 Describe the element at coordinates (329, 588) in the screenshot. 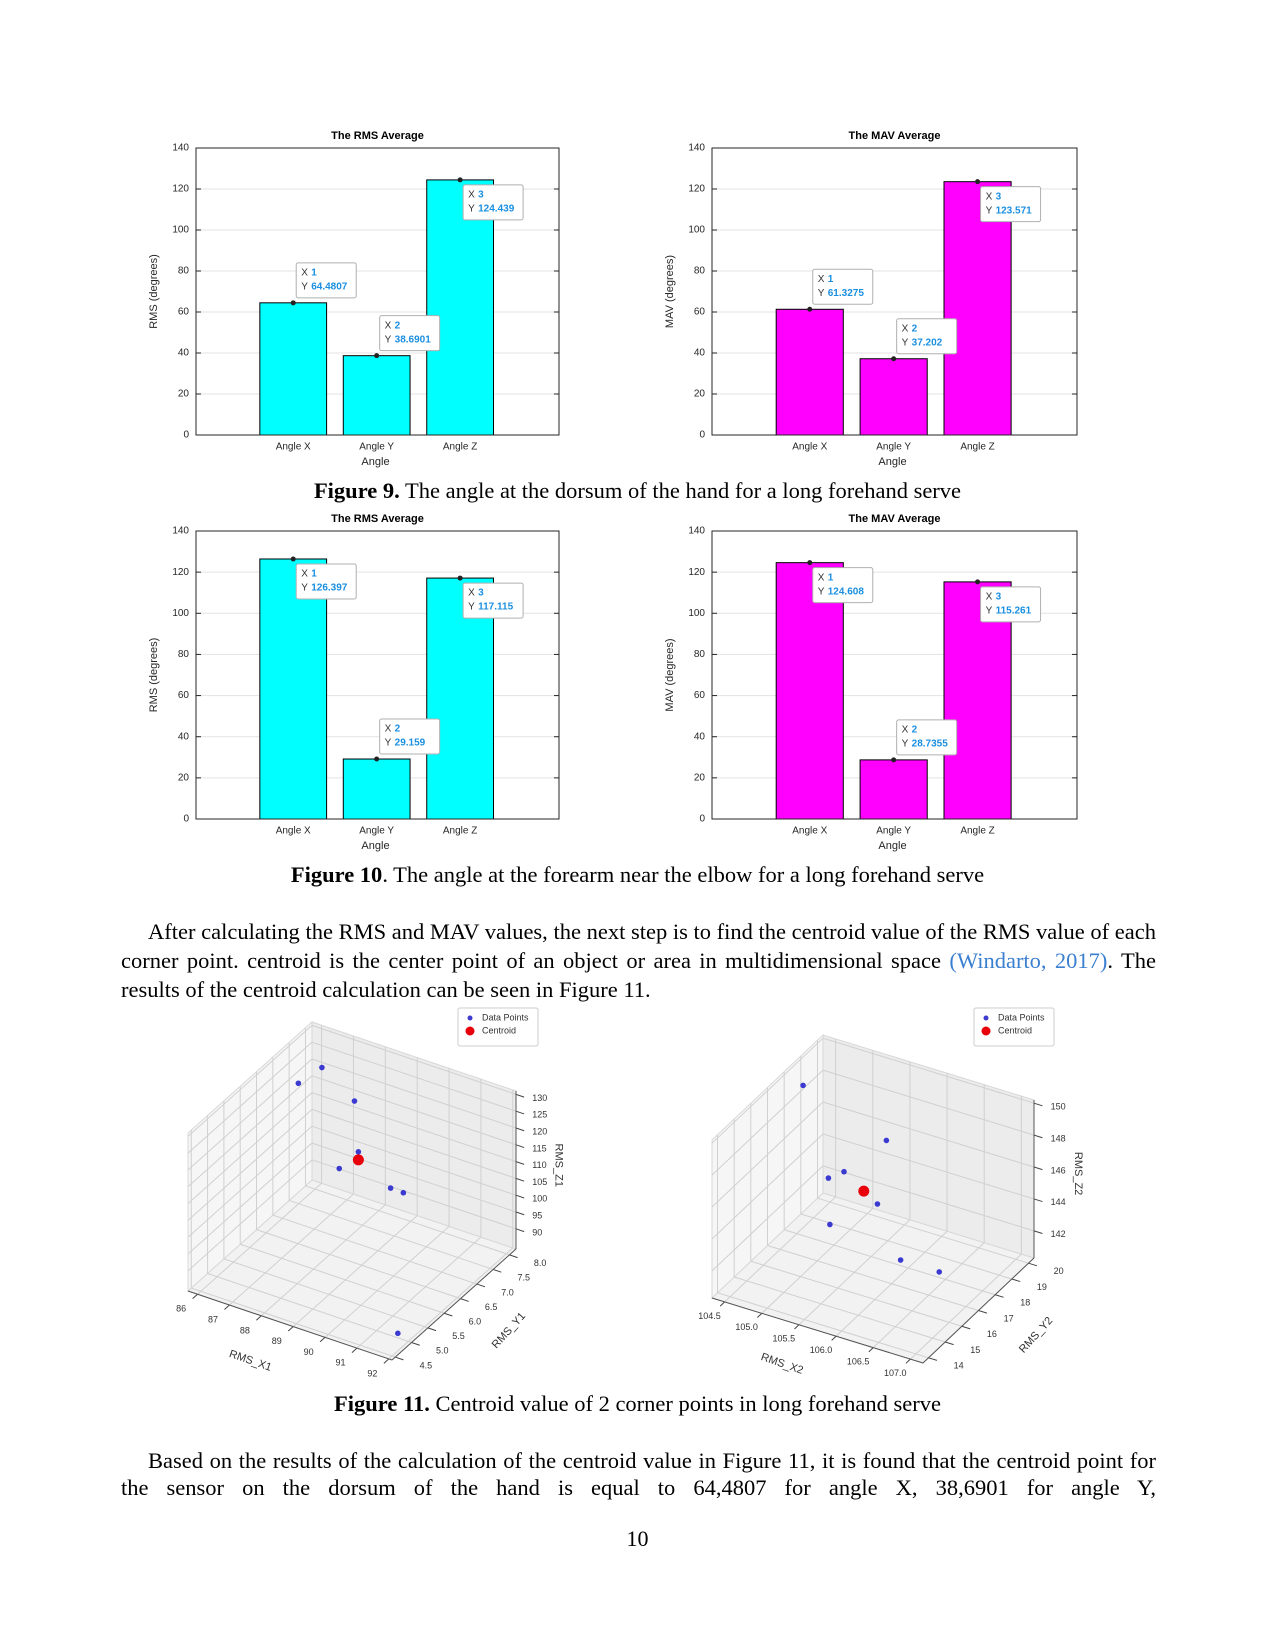

I see `datatip-value: 126.397` at that location.